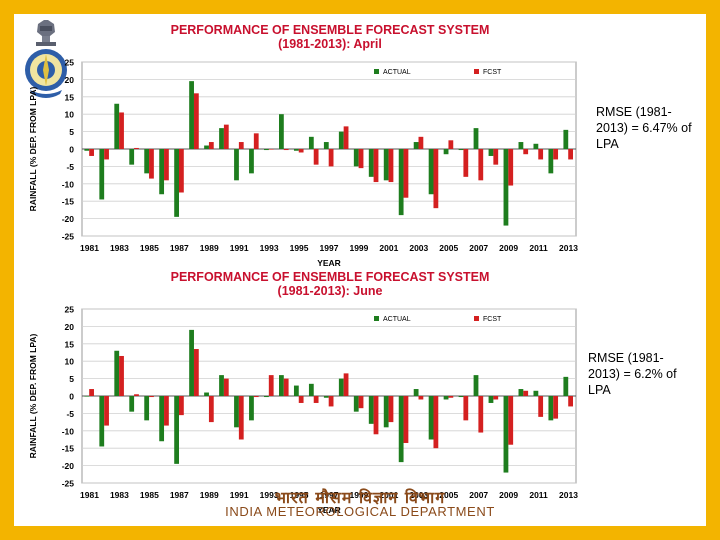 This screenshot has height=540, width=720. Describe the element at coordinates (330, 291) in the screenshot. I see `chart-subtitle: (1981-2013): June` at that location.